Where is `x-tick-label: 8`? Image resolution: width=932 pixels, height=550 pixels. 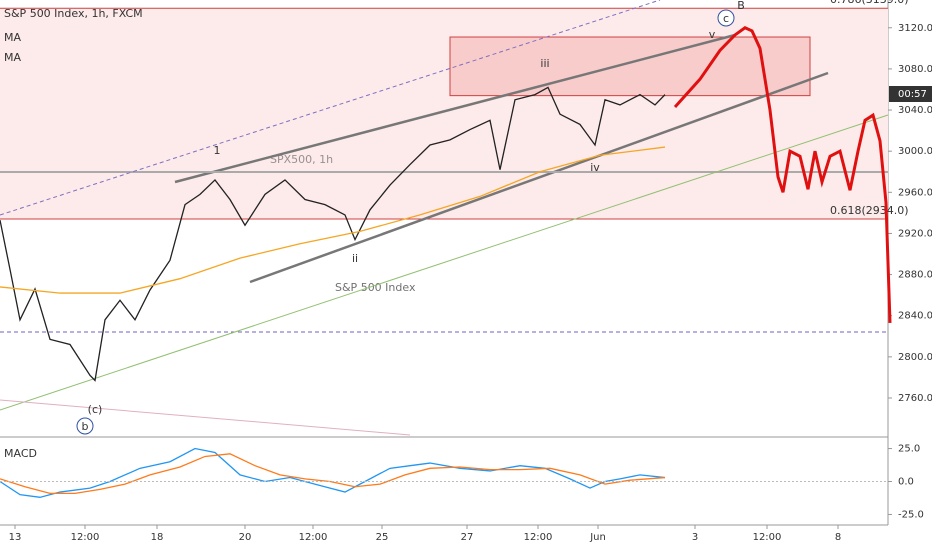
x-tick-label: 8 is located at coordinates (838, 537).